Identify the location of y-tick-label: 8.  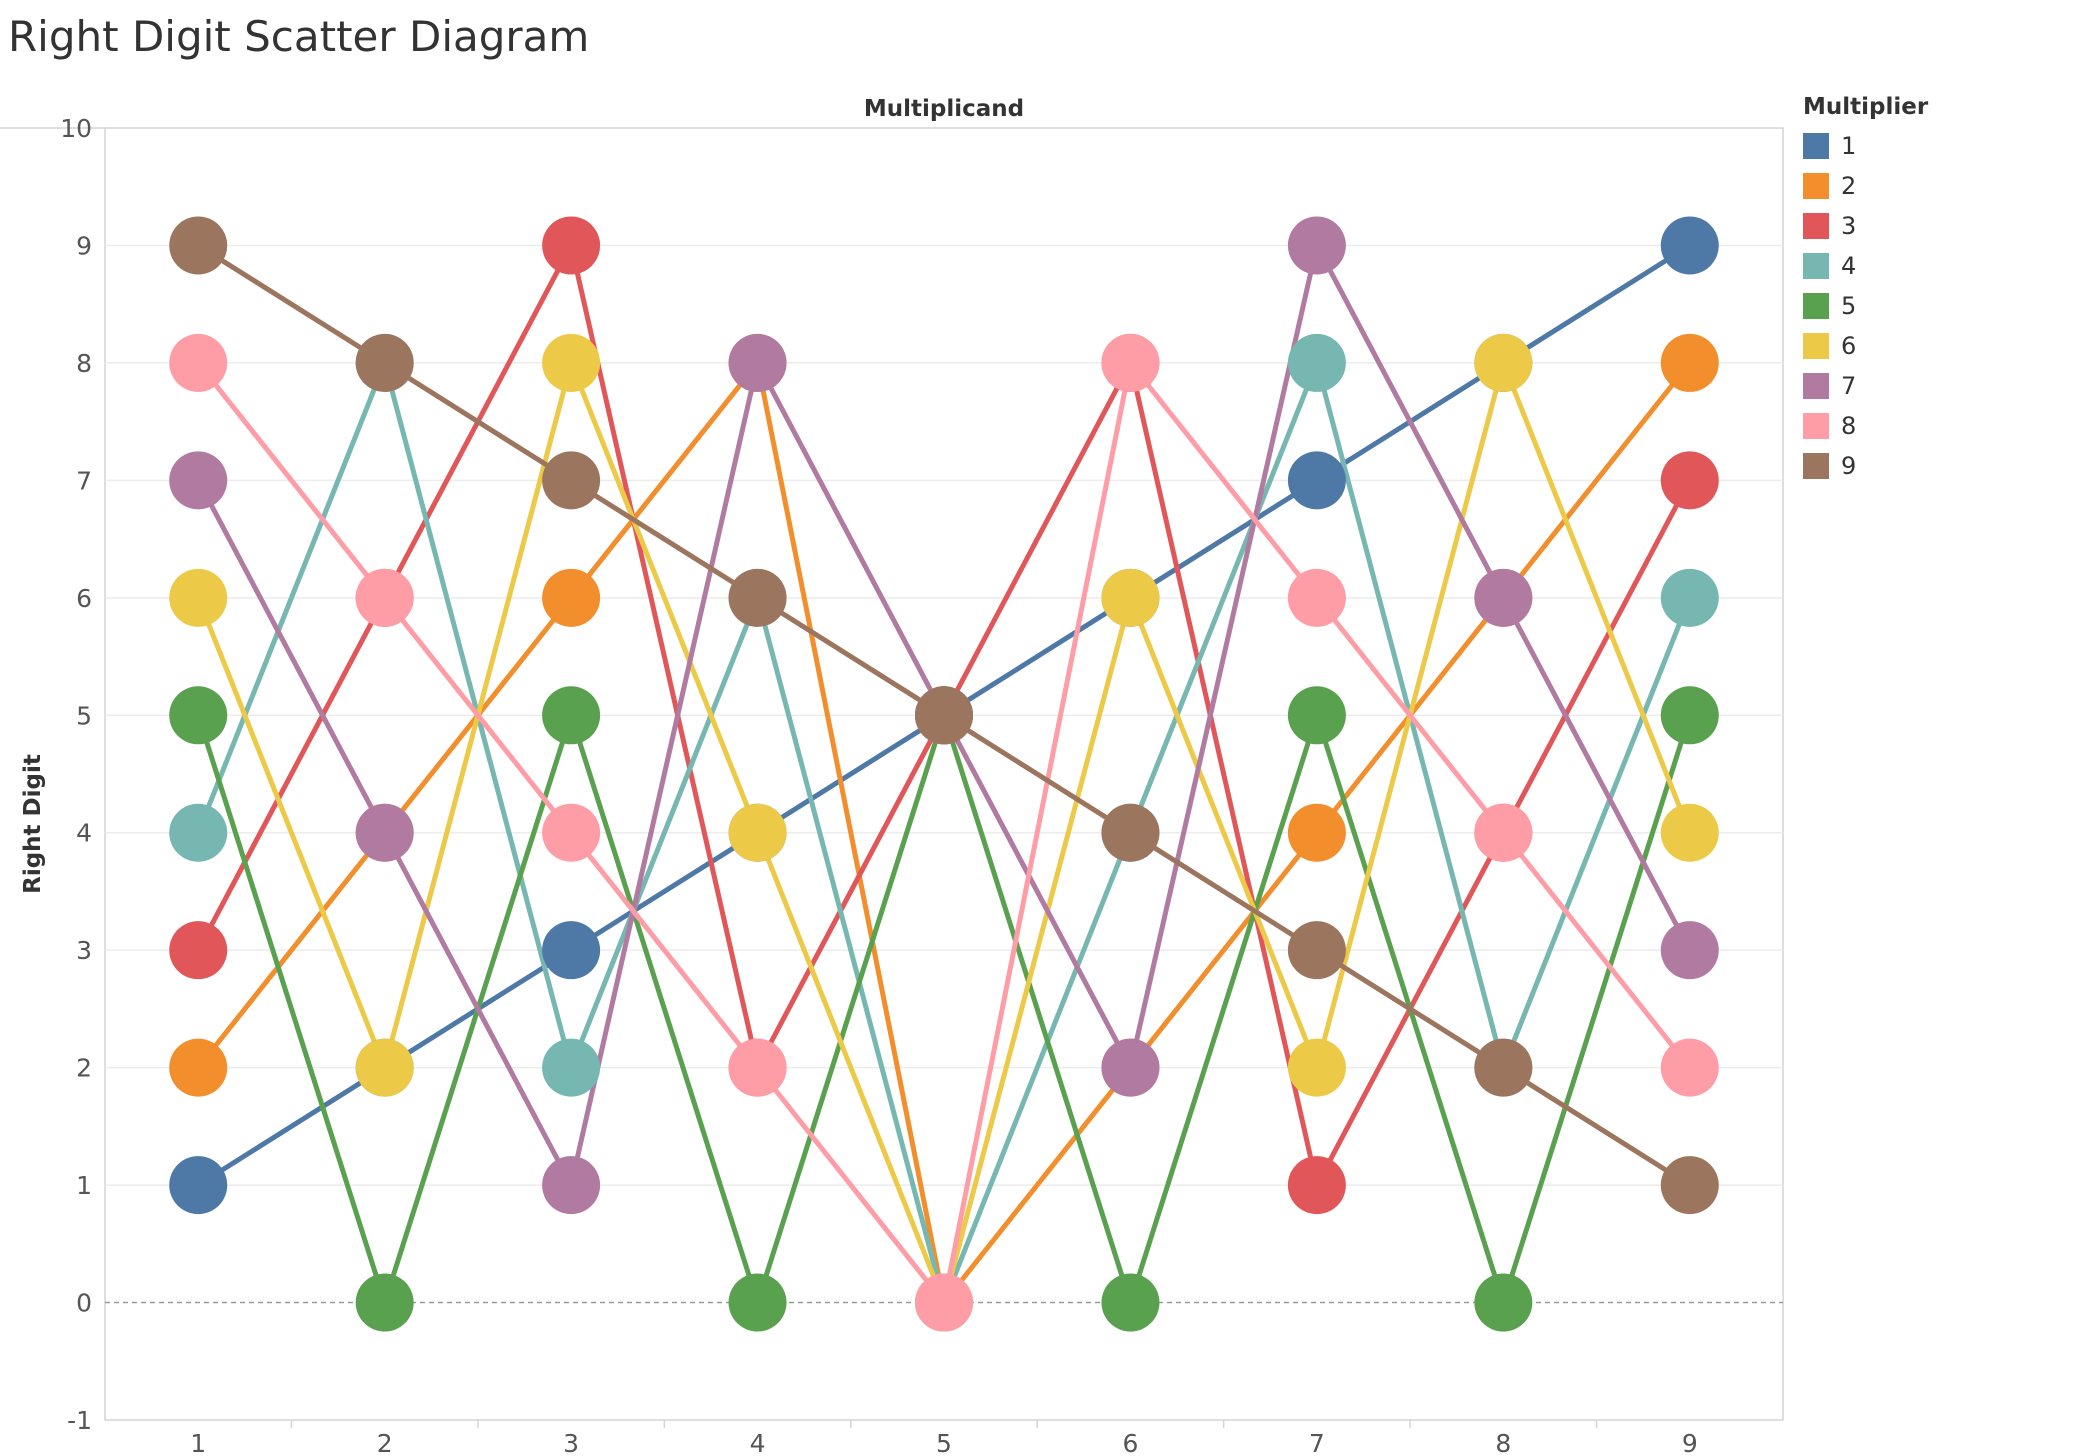
(84, 363).